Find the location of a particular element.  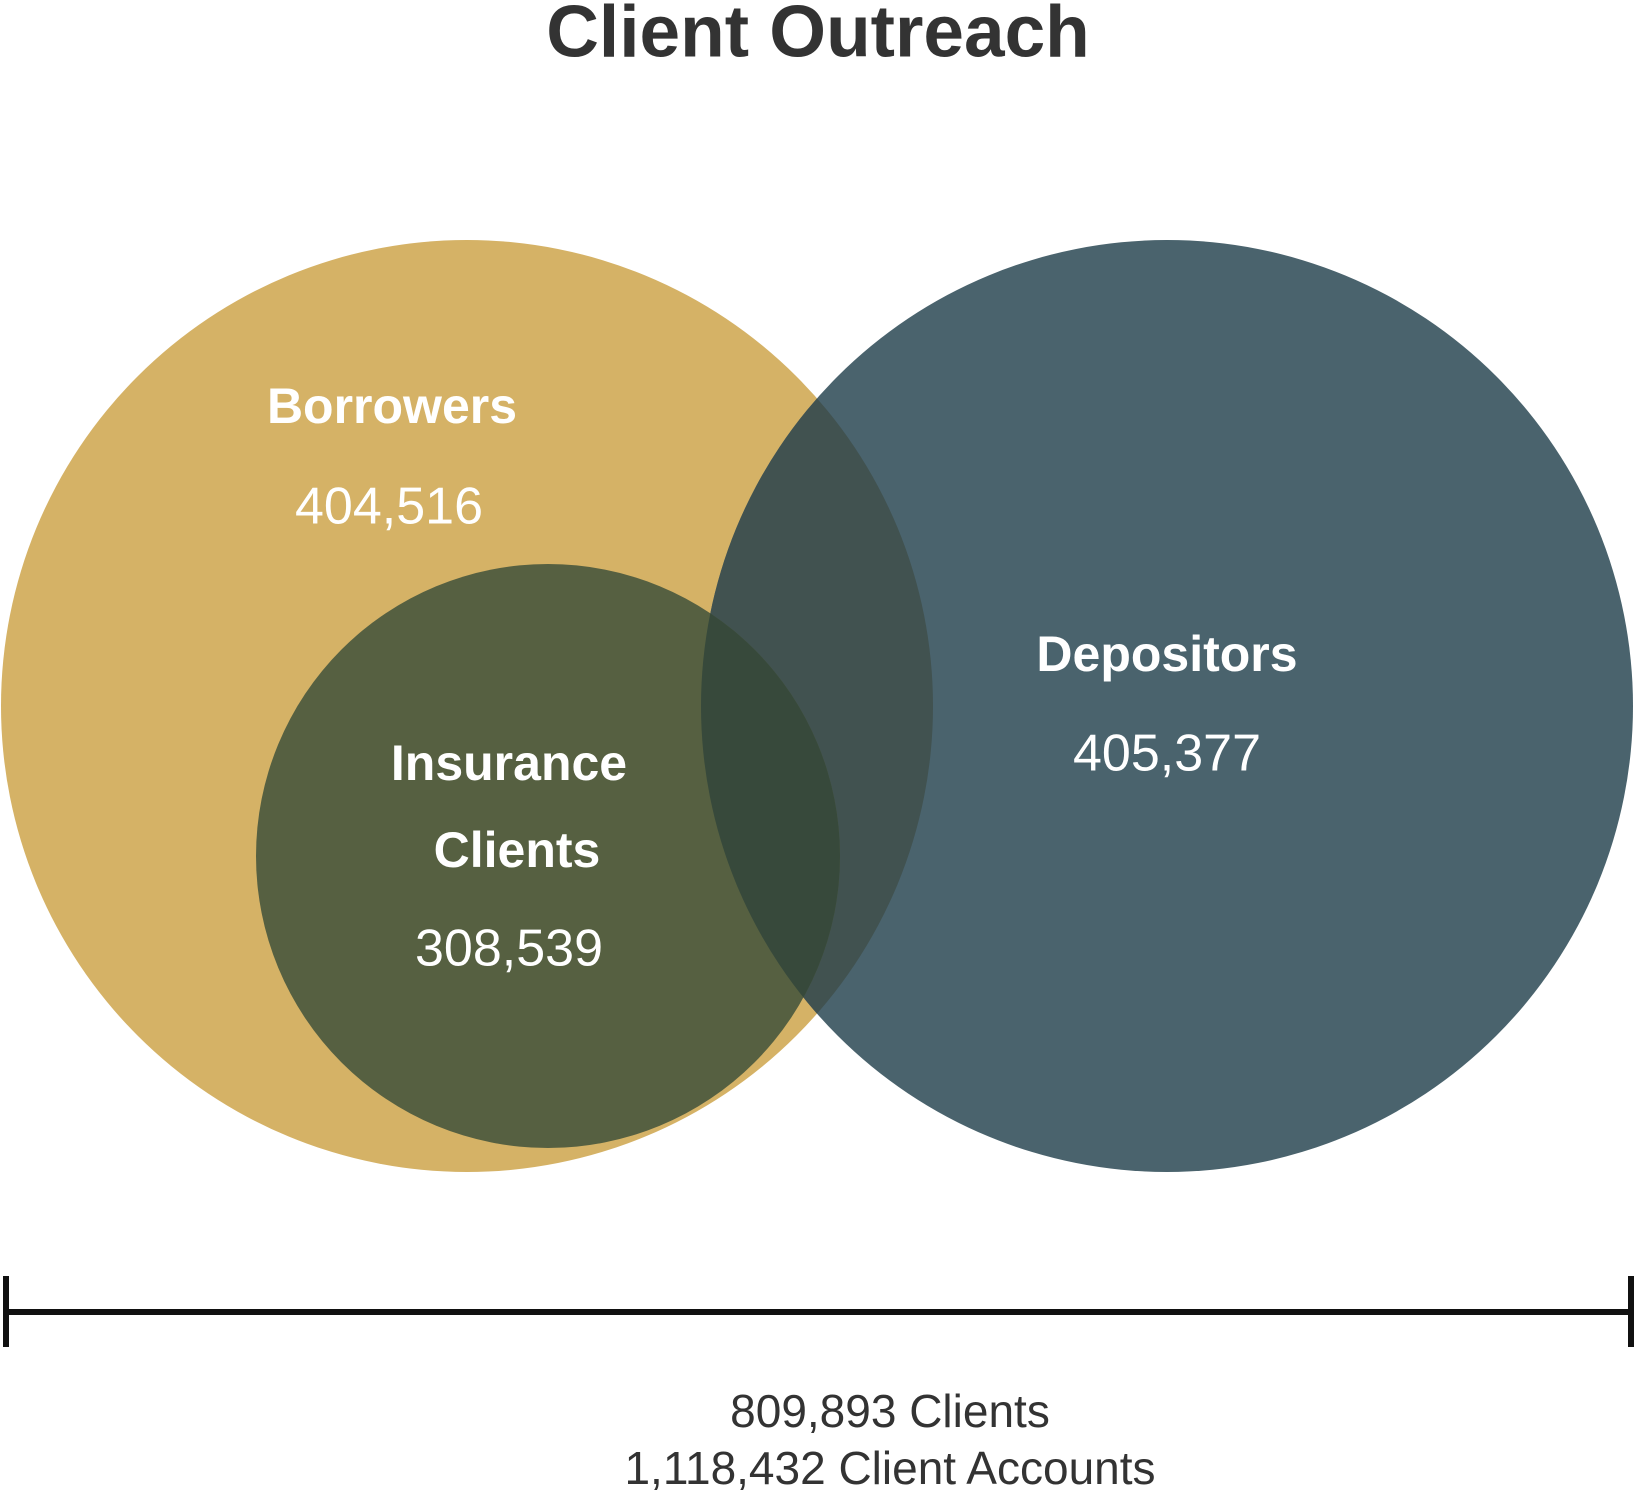

insurance-circle is located at coordinates (548, 856).